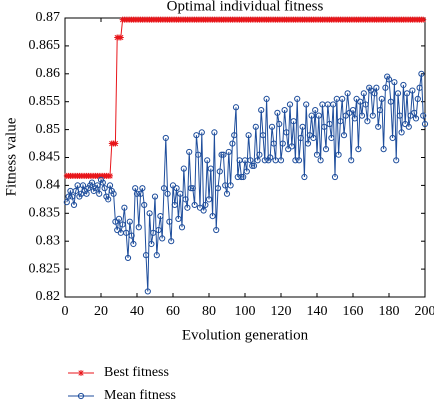 The height and width of the screenshot is (402, 434). Describe the element at coordinates (245, 7) in the screenshot. I see `chart-title: Optimal individual fitness` at that location.